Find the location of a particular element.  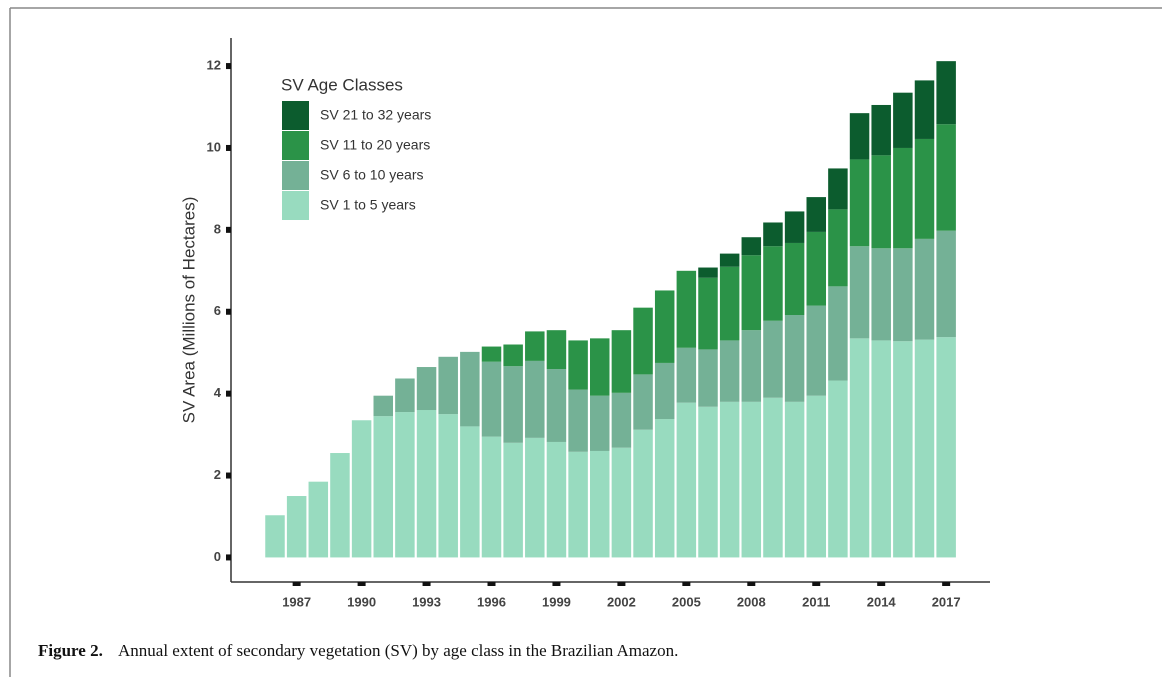

x-tick-label: 2014 is located at coordinates (882, 601).